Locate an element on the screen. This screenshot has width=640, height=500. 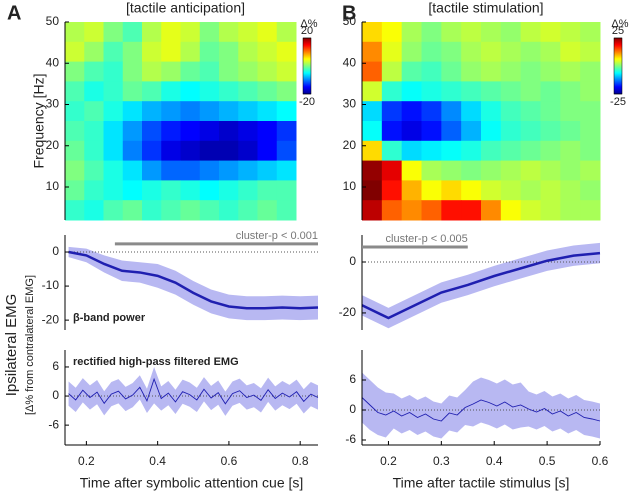
y-tick-label: -6 is located at coordinates (350, 439).